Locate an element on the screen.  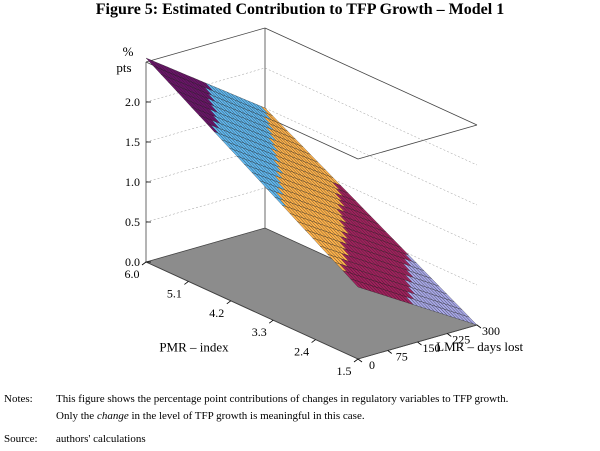
pmr-axis-label: PMR – index is located at coordinates (194, 347).